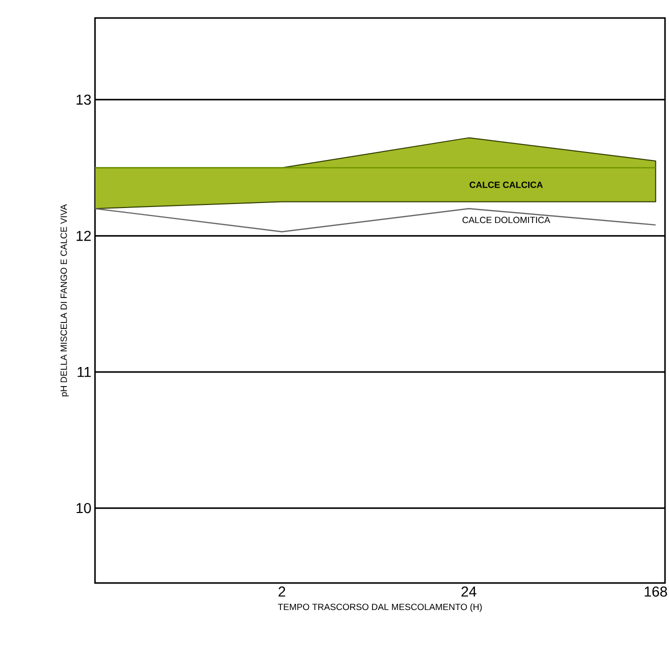  I want to click on series-label: CALCE CALCICA, so click(506, 185).